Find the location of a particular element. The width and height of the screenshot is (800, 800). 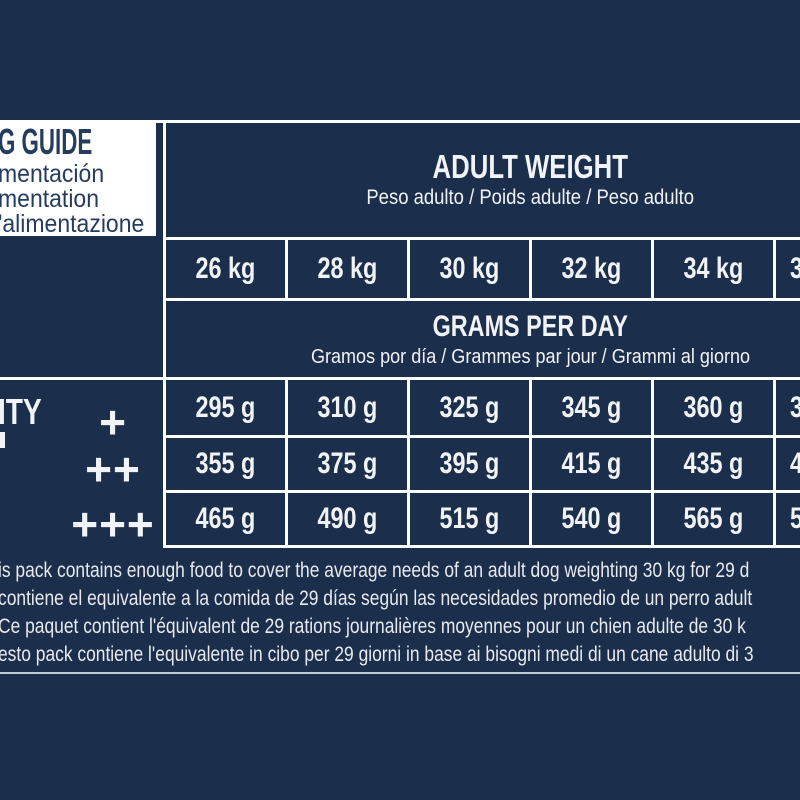

table-cell-r3c1: 465 g is located at coordinates (225, 519).